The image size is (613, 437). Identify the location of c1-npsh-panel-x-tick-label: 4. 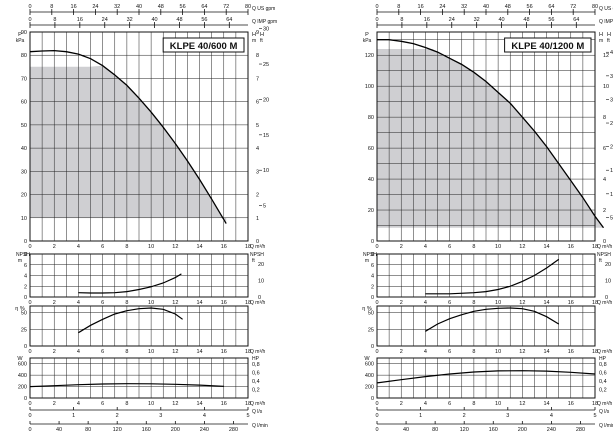
(425, 303).